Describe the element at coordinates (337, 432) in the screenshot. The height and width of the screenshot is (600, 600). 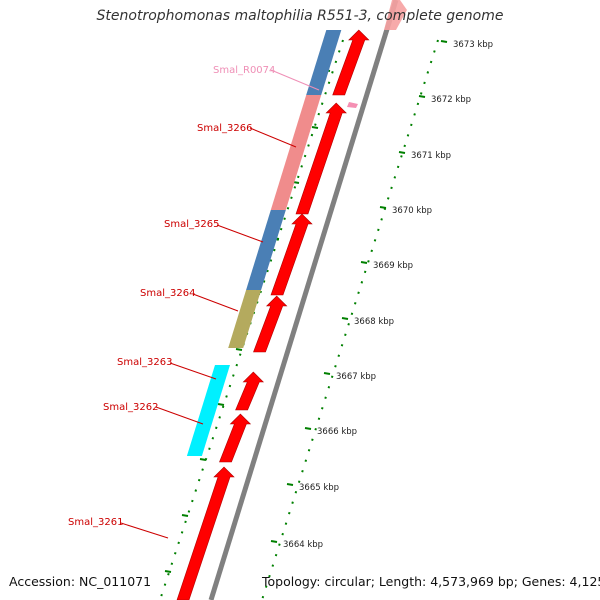
I see `scale-tick-label: 3666 kbp` at that location.